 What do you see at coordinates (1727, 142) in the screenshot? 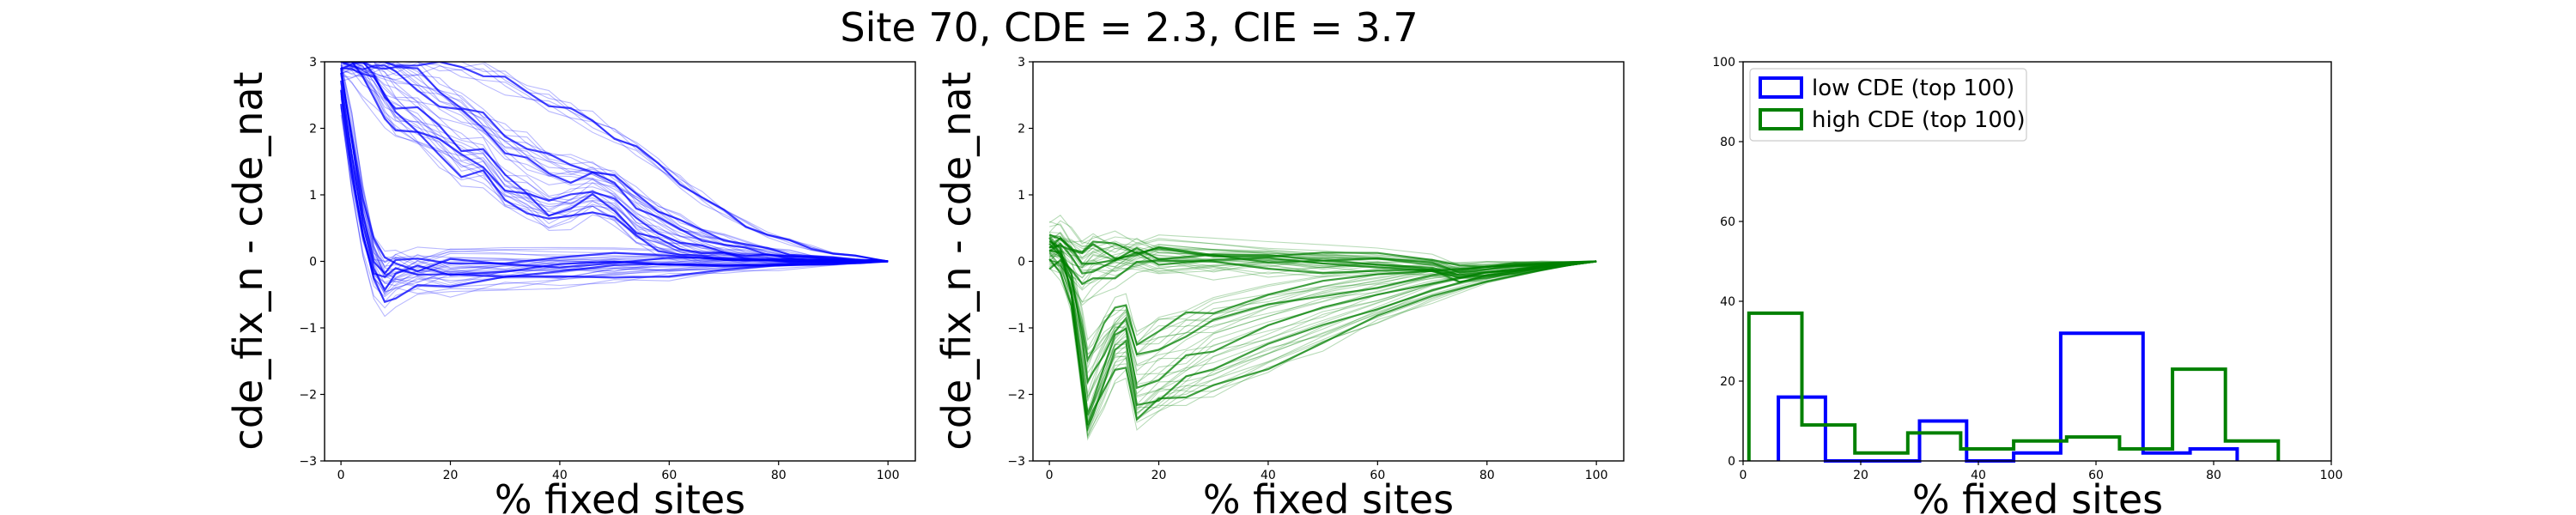
I see `y-tick-label: 80` at bounding box center [1727, 142].